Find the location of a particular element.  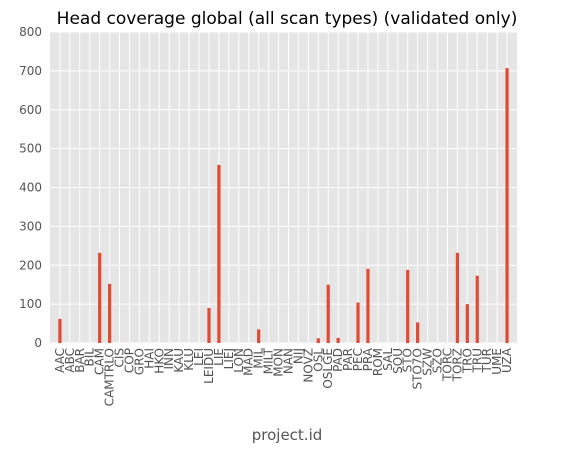

bar-torz is located at coordinates (457, 297).